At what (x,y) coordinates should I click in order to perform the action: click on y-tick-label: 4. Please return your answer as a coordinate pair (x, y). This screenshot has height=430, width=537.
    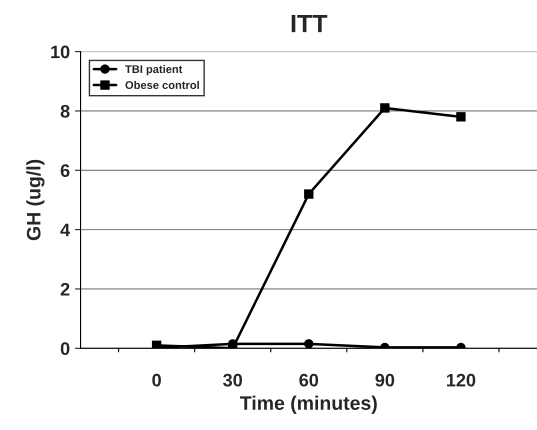
    Looking at the image, I should click on (65, 230).